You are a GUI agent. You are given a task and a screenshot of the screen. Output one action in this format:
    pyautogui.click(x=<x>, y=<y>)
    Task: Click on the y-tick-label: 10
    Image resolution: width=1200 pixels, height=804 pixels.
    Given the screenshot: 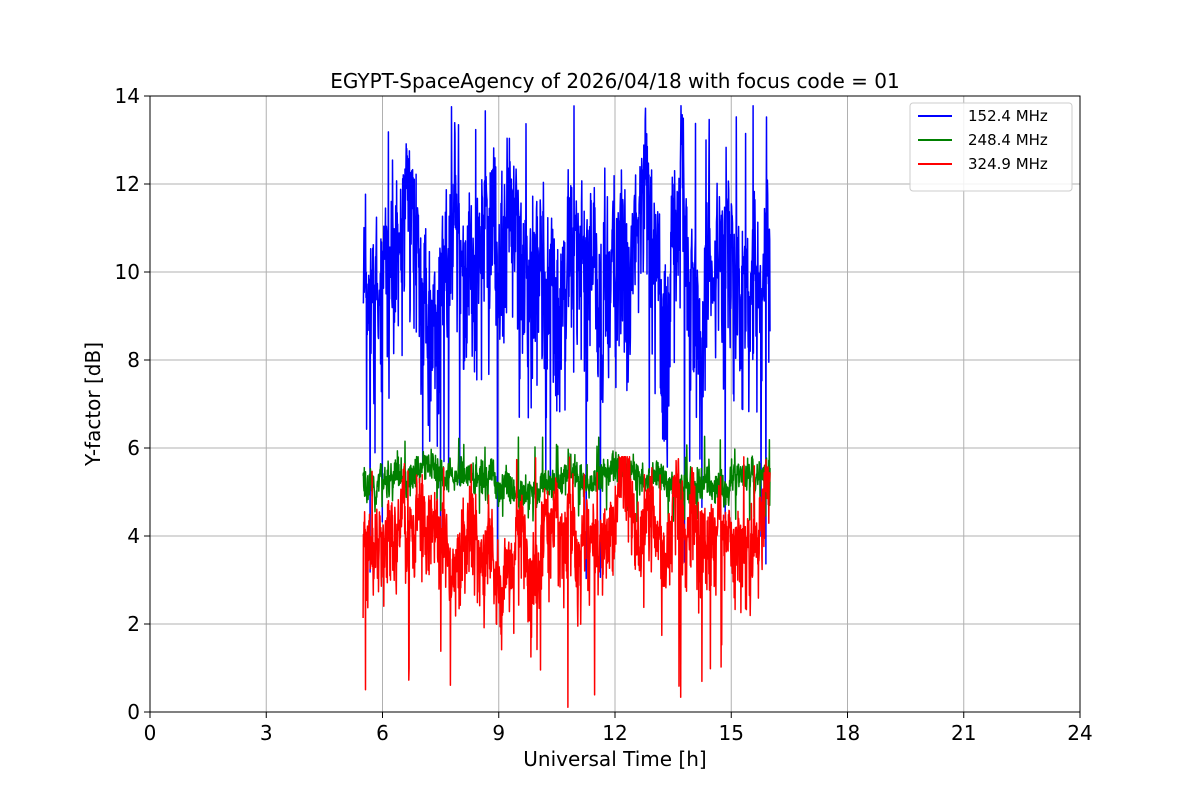 What is the action you would take?
    pyautogui.click(x=127, y=272)
    